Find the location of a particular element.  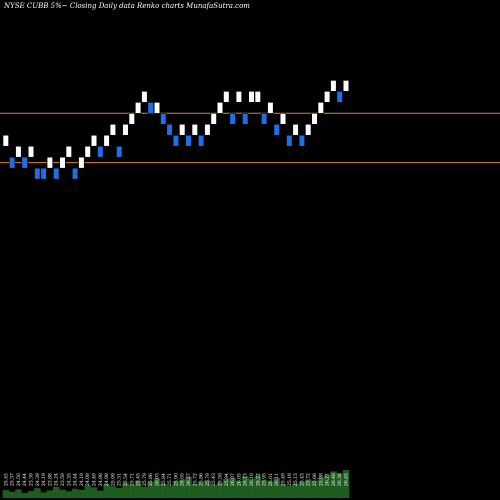

x-tick-label-25: 26.03 is located at coordinates (158, 479).